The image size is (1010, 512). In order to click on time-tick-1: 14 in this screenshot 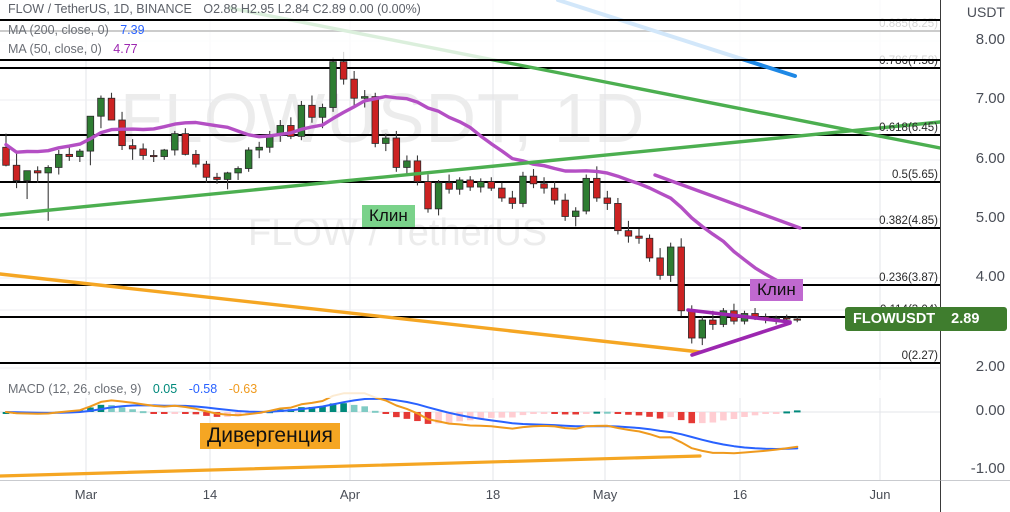, I will do `click(210, 494)`.